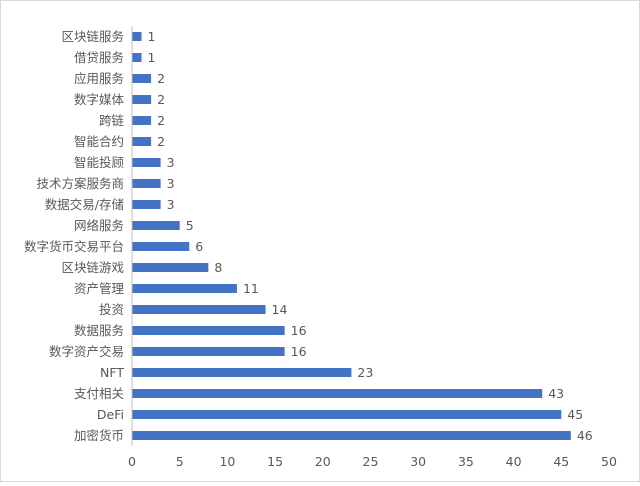 The height and width of the screenshot is (486, 640). What do you see at coordinates (251, 288) in the screenshot?
I see `data-label: 11` at bounding box center [251, 288].